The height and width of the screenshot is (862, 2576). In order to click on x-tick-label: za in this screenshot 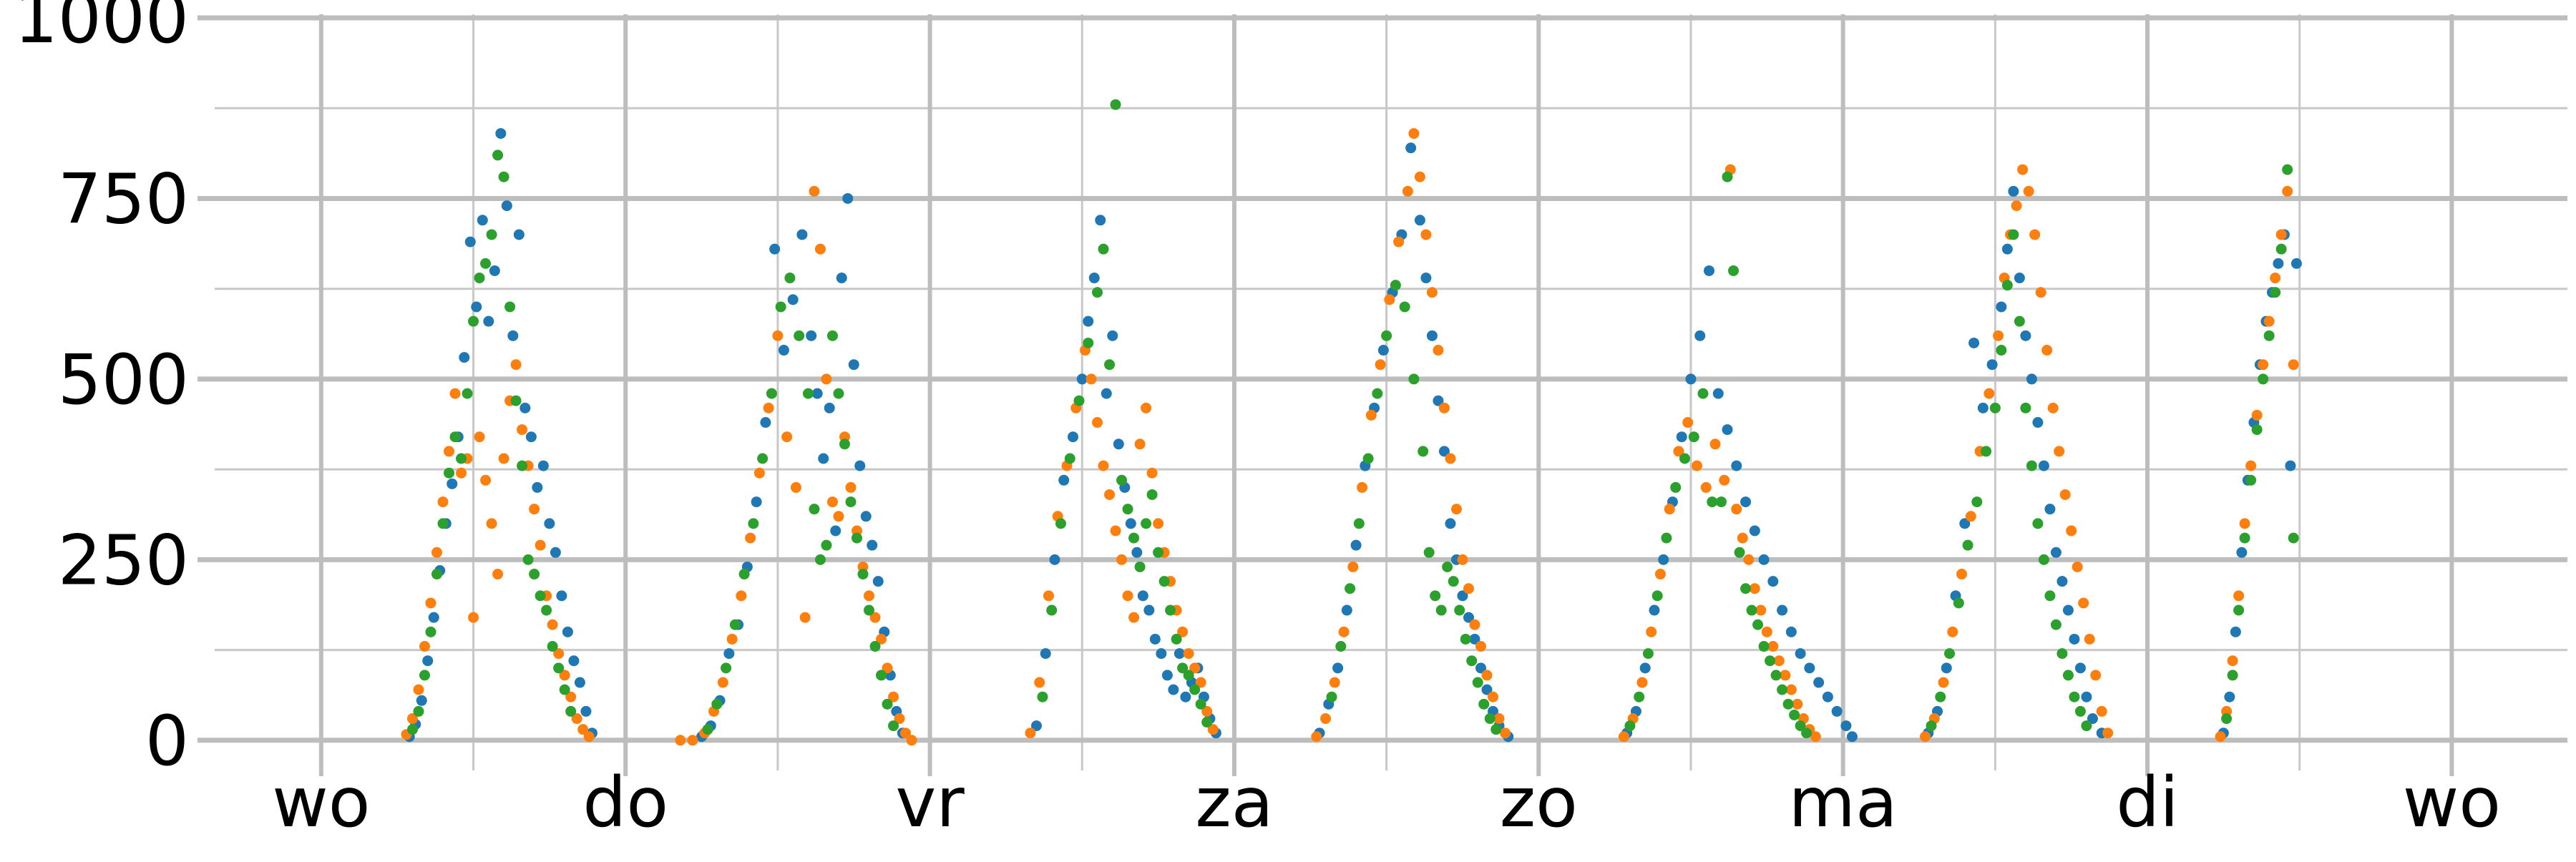, I will do `click(1234, 803)`.